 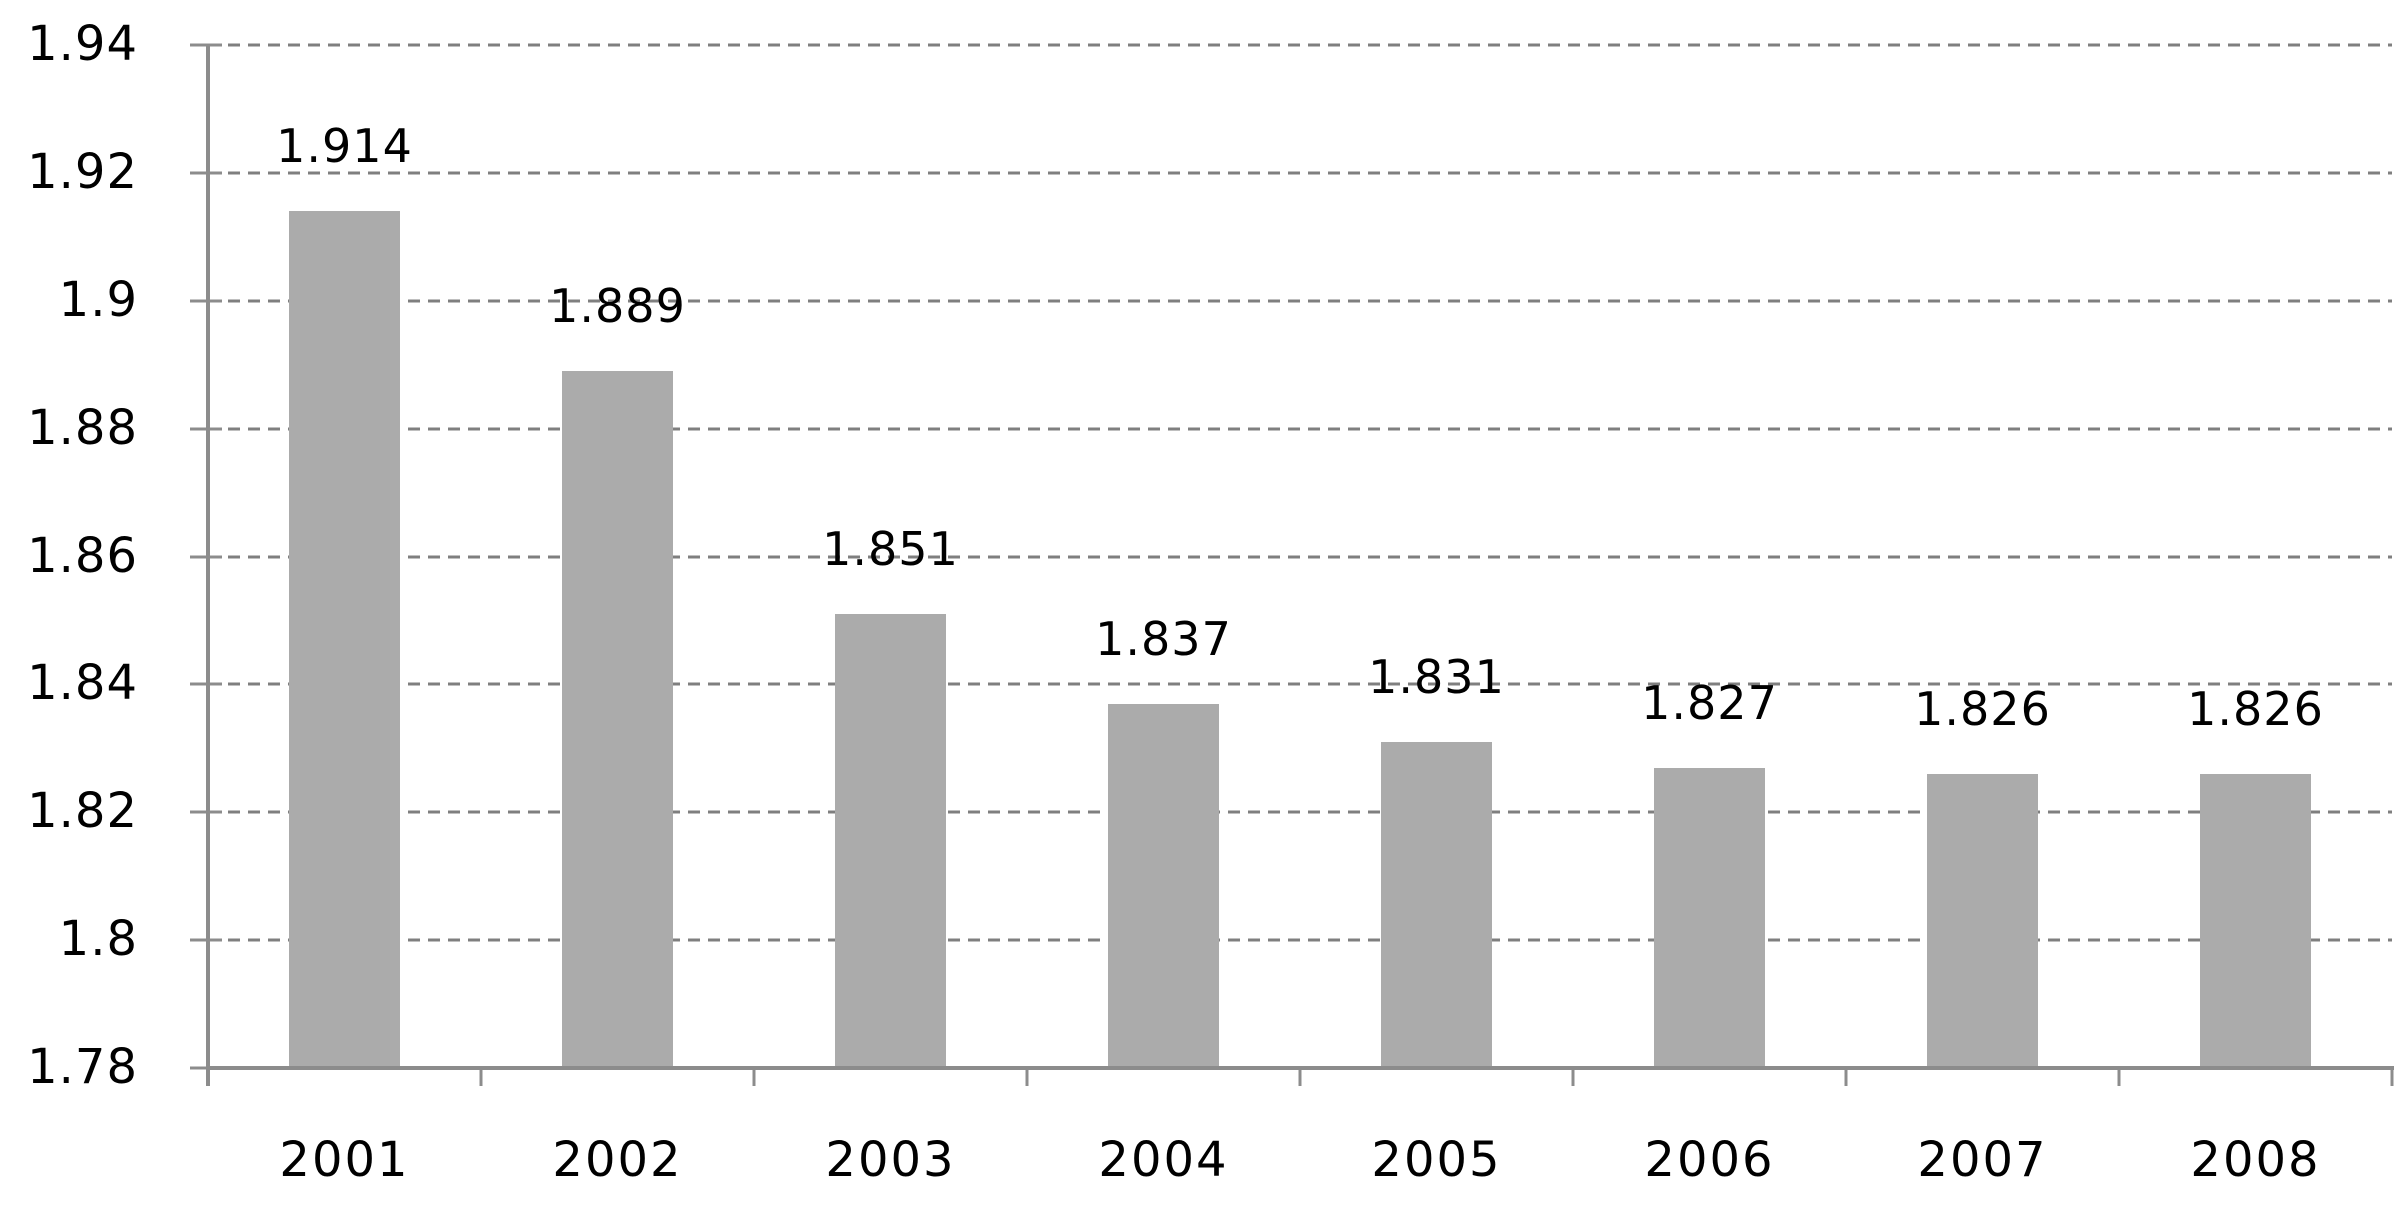 What do you see at coordinates (617, 1160) in the screenshot?
I see `x-category-label: 2002` at bounding box center [617, 1160].